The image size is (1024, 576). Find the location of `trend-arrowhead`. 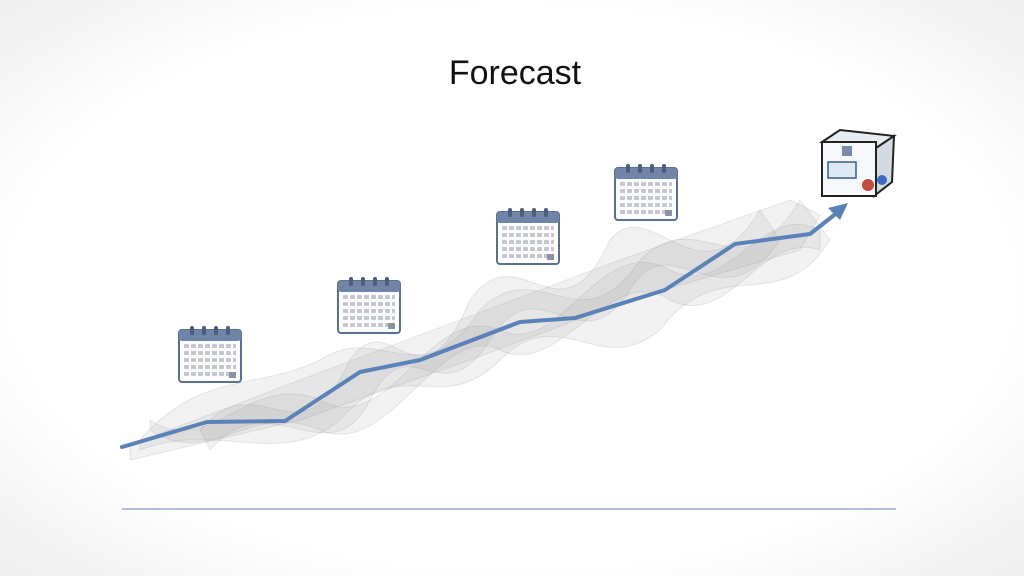

trend-arrowhead is located at coordinates (838, 211).